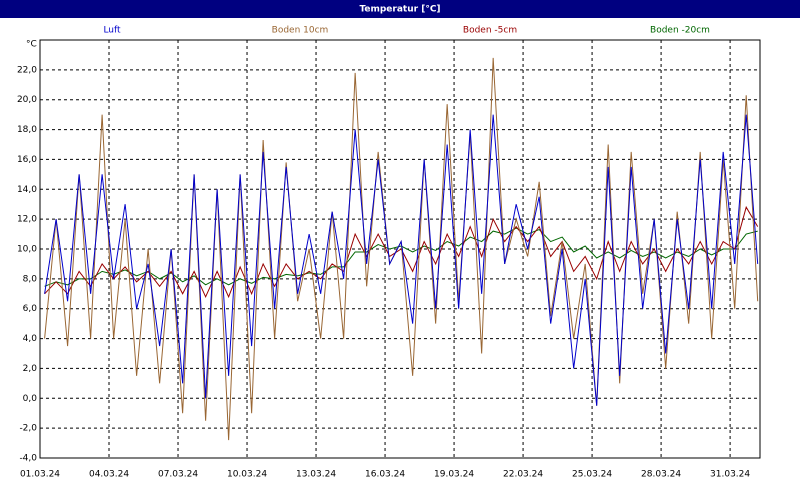 The height and width of the screenshot is (500, 800). Describe the element at coordinates (30, 369) in the screenshot. I see `y-tick-label: 2,0` at that location.